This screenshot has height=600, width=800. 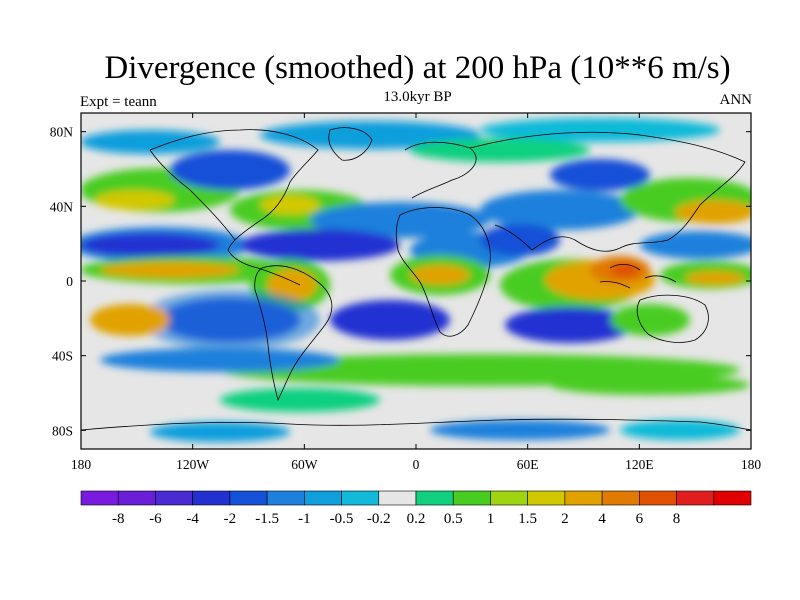 What do you see at coordinates (440, 170) in the screenshot?
I see `coast-europe` at bounding box center [440, 170].